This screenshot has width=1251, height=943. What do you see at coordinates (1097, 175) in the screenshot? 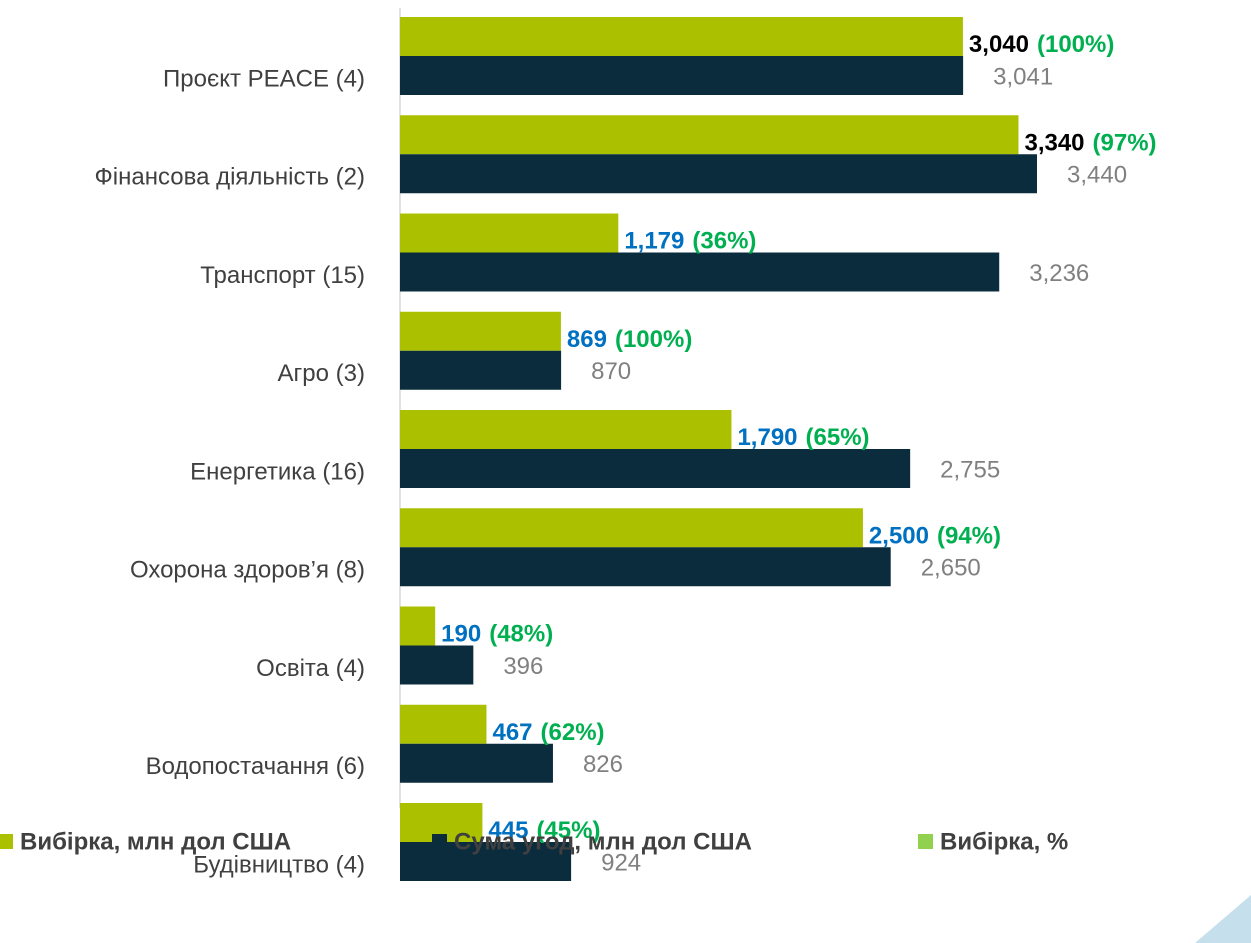
I see `total-value-label: 3,440` at bounding box center [1097, 175].